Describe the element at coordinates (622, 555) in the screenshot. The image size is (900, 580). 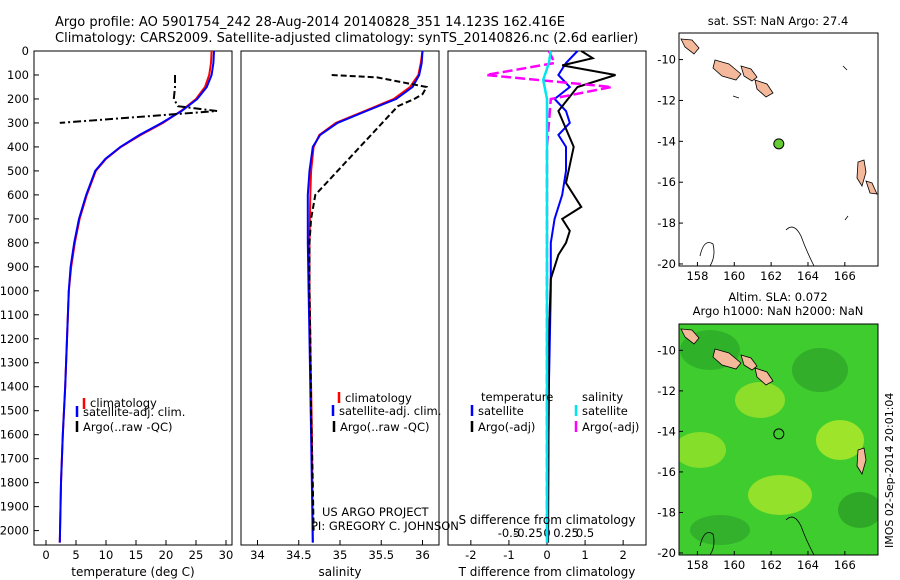
I see `x-tick-label: 2` at that location.